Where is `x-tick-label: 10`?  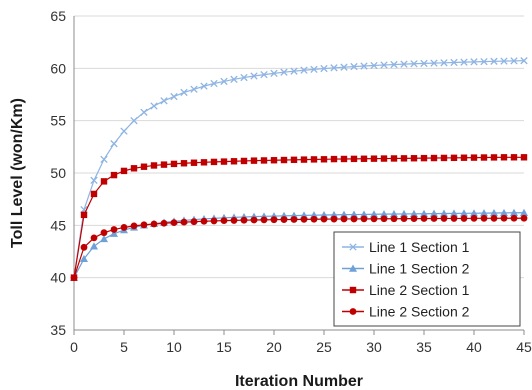
x-tick-label: 10 is located at coordinates (174, 347).